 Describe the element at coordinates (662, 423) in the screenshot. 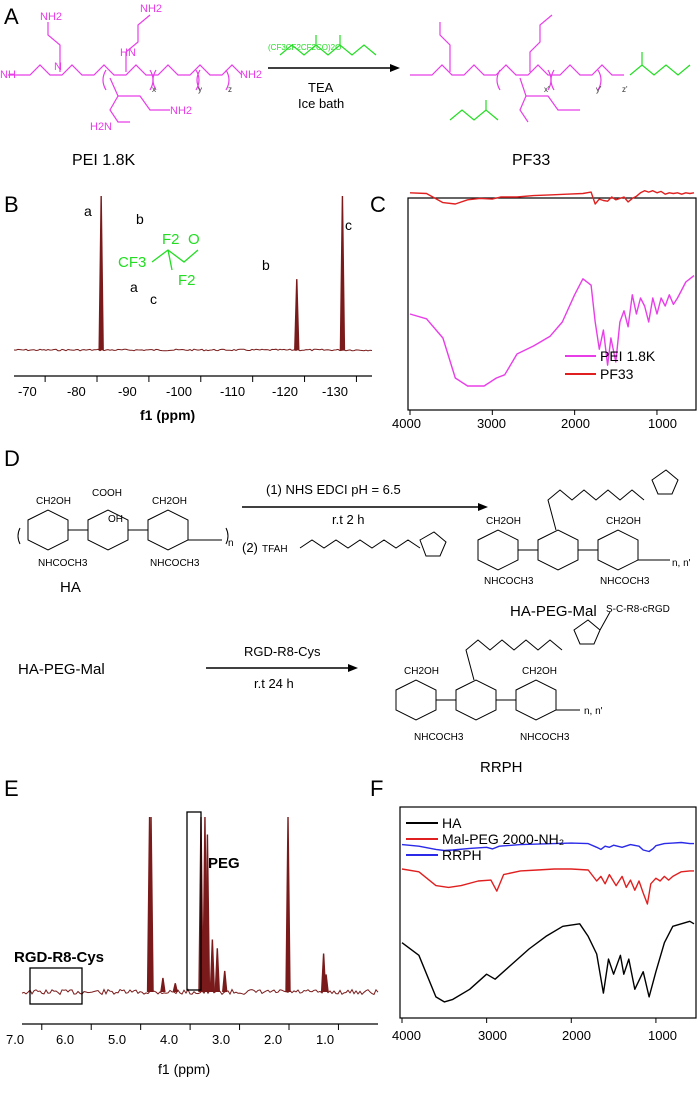

I see `c-tick-3: 1000` at that location.